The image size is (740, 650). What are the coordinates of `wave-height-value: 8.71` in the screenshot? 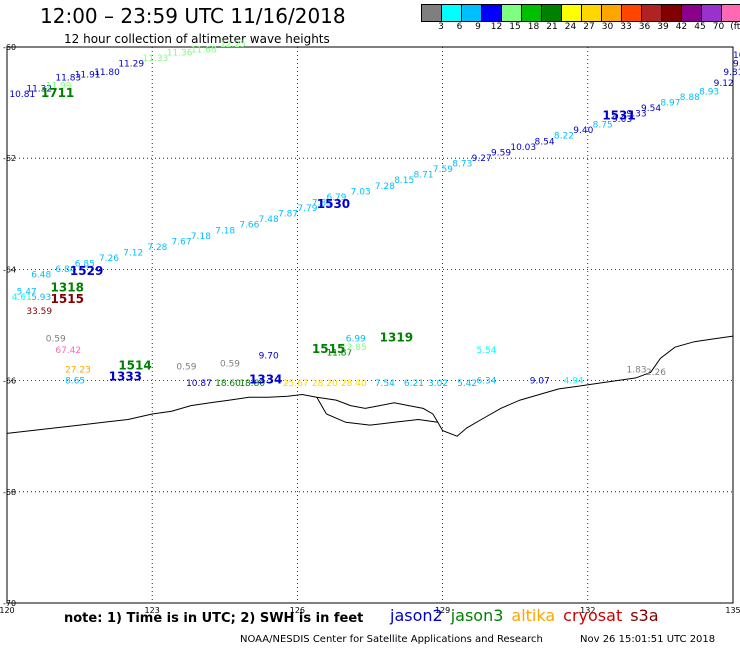 It's located at (424, 176).